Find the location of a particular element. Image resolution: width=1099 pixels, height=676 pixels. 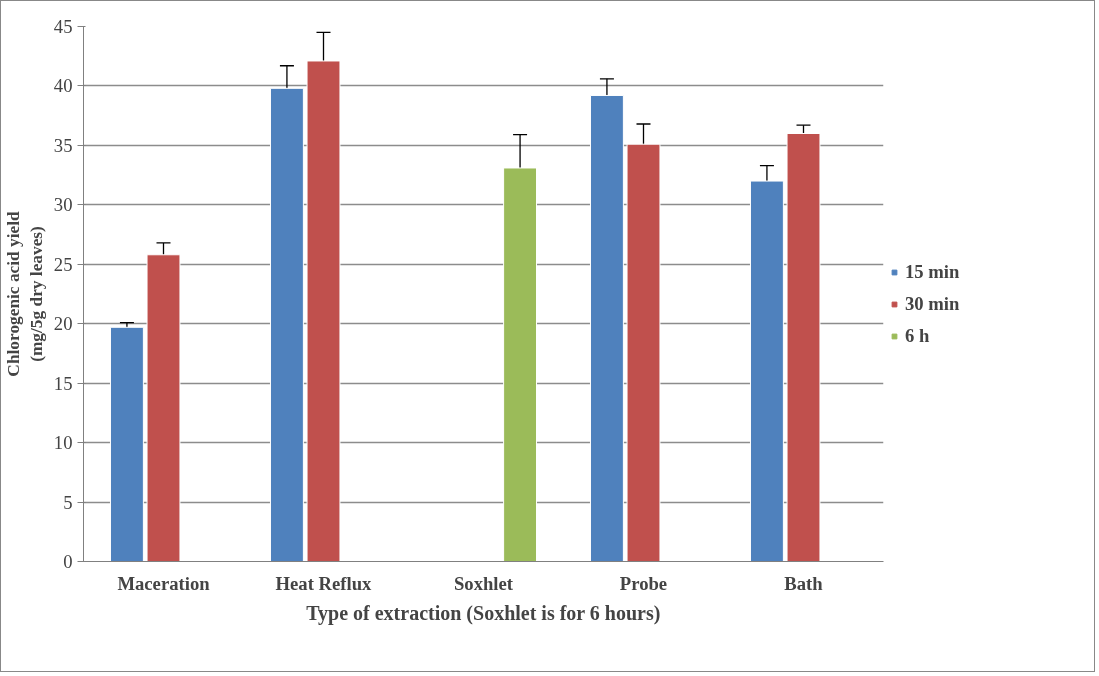

y-tick-label: 0 is located at coordinates (68, 561).